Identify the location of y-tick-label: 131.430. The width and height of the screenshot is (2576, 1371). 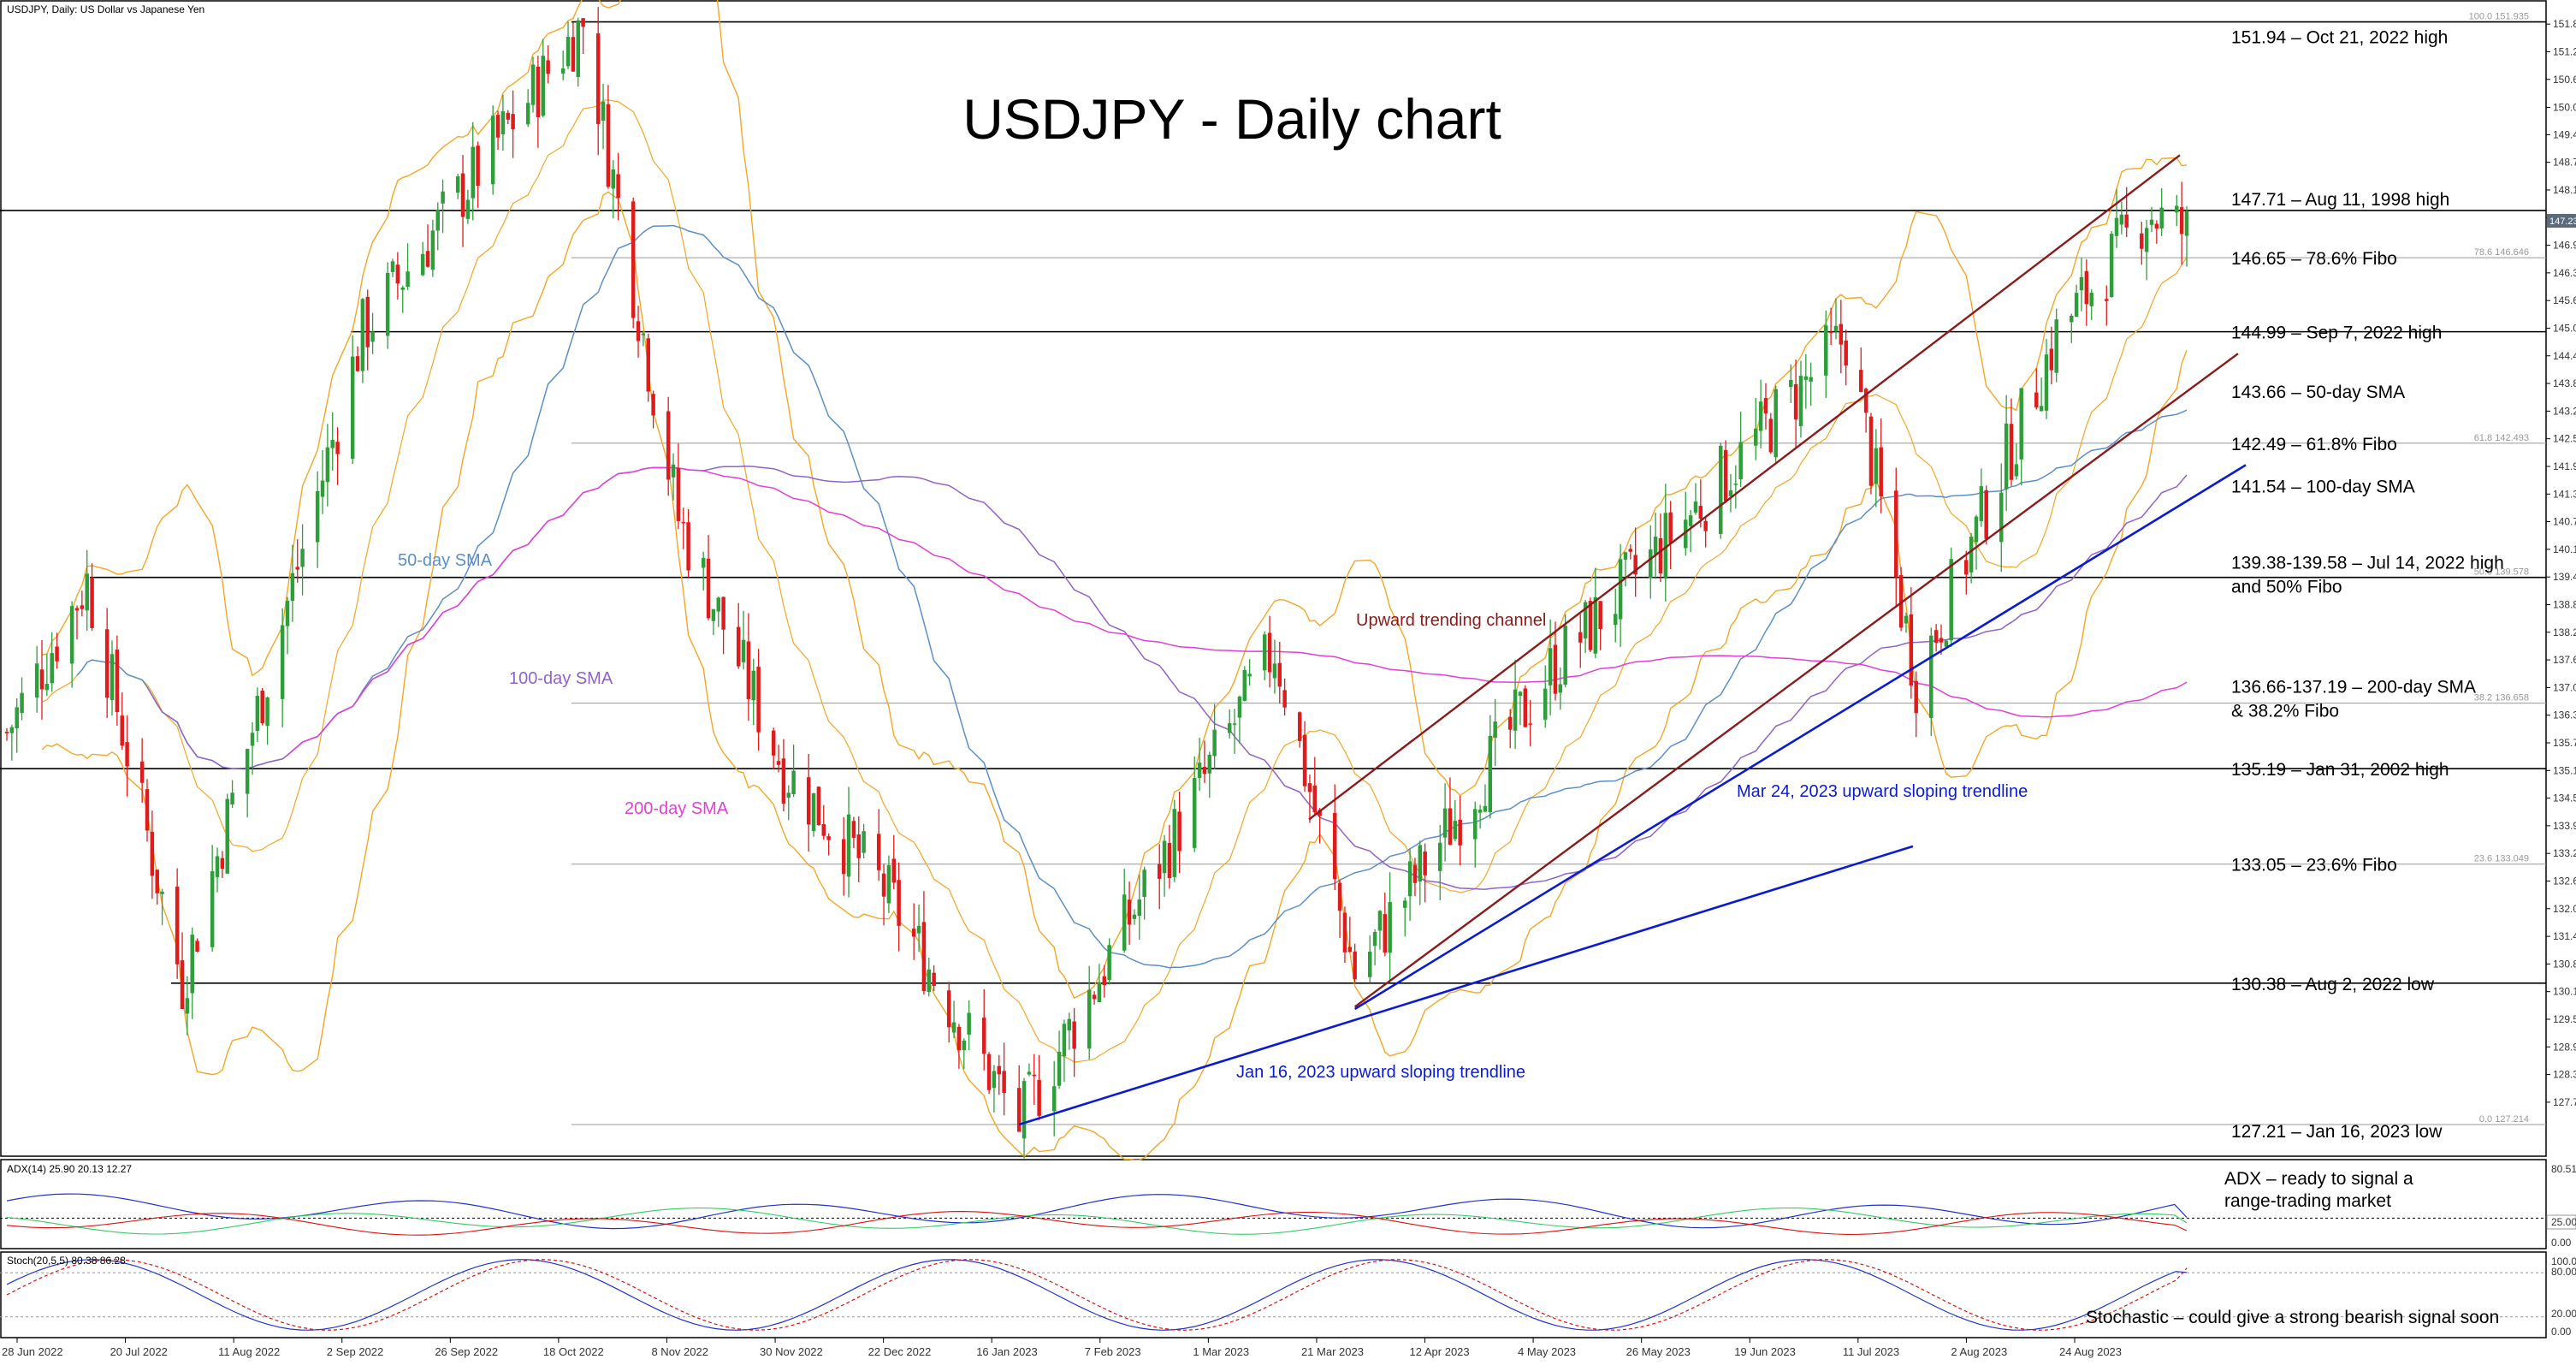
(2564, 936).